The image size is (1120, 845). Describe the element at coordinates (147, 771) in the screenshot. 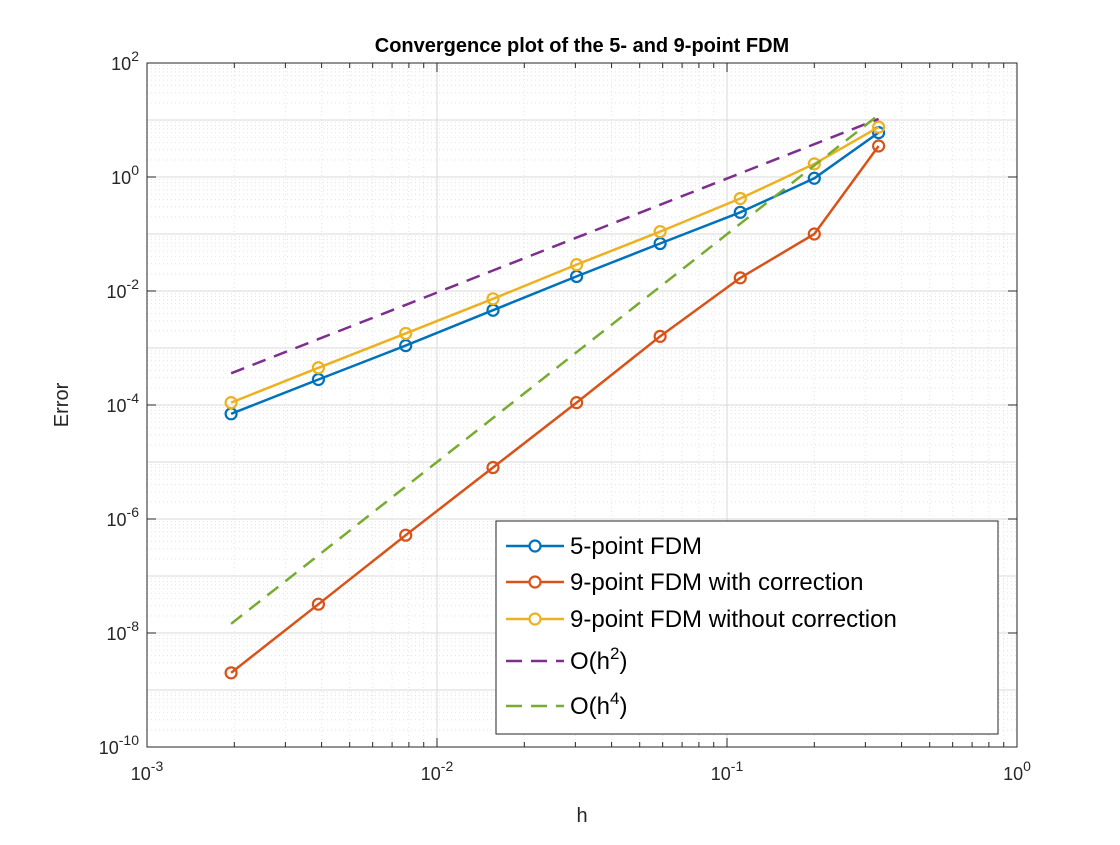

I see `x-tick-label: 10⁻³` at that location.